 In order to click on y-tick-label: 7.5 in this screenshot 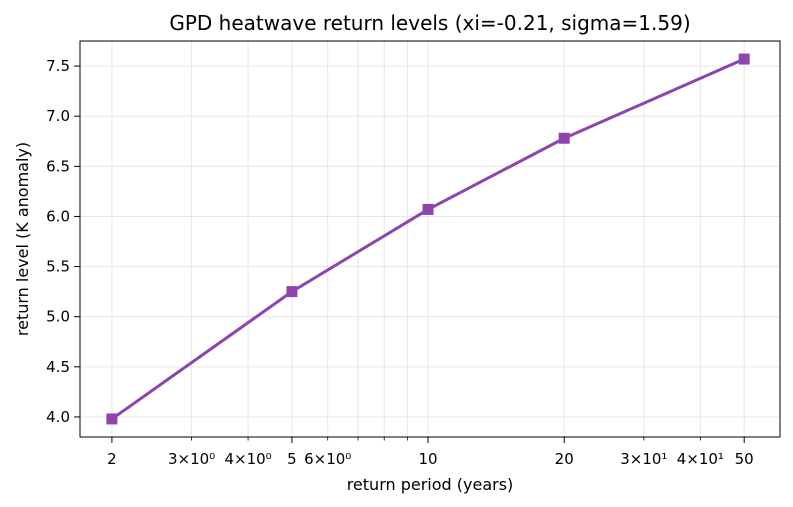, I will do `click(58, 66)`.